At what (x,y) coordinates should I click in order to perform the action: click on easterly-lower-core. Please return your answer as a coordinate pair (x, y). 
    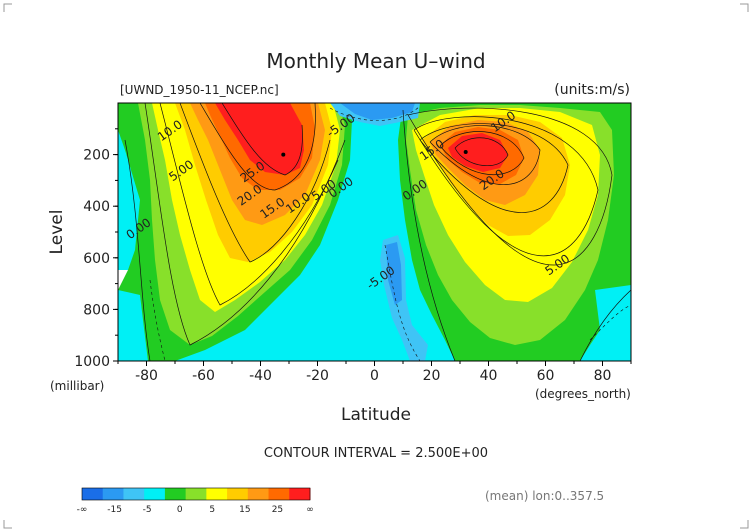
    Looking at the image, I should click on (394, 273).